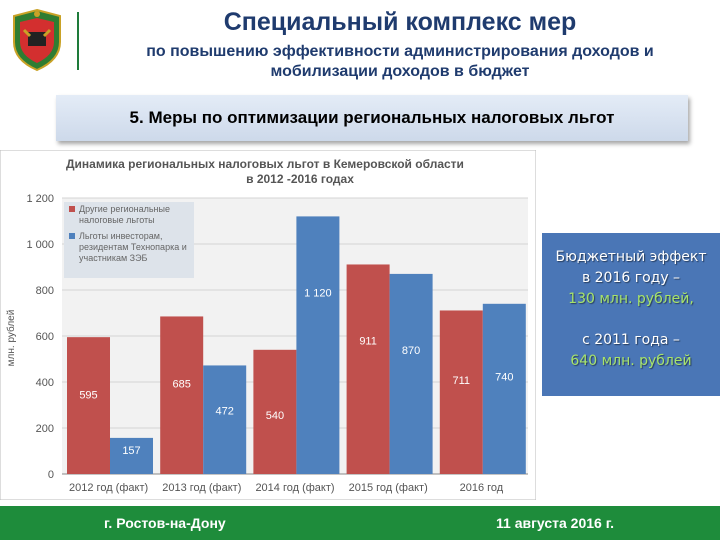  I want to click on coat-of-arms-icon, so click(37, 40).